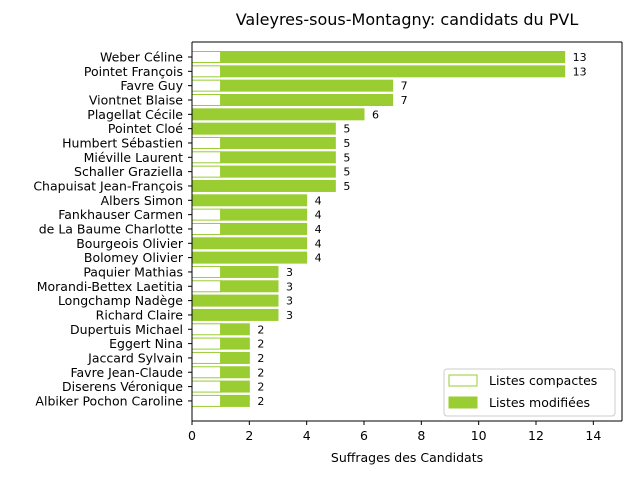  I want to click on bar-modifiees-humbert-sebastien, so click(278, 142).